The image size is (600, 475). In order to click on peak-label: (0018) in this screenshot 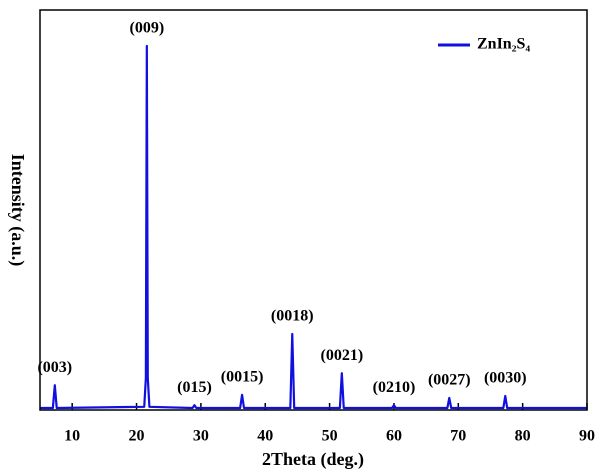, I will do `click(292, 316)`.